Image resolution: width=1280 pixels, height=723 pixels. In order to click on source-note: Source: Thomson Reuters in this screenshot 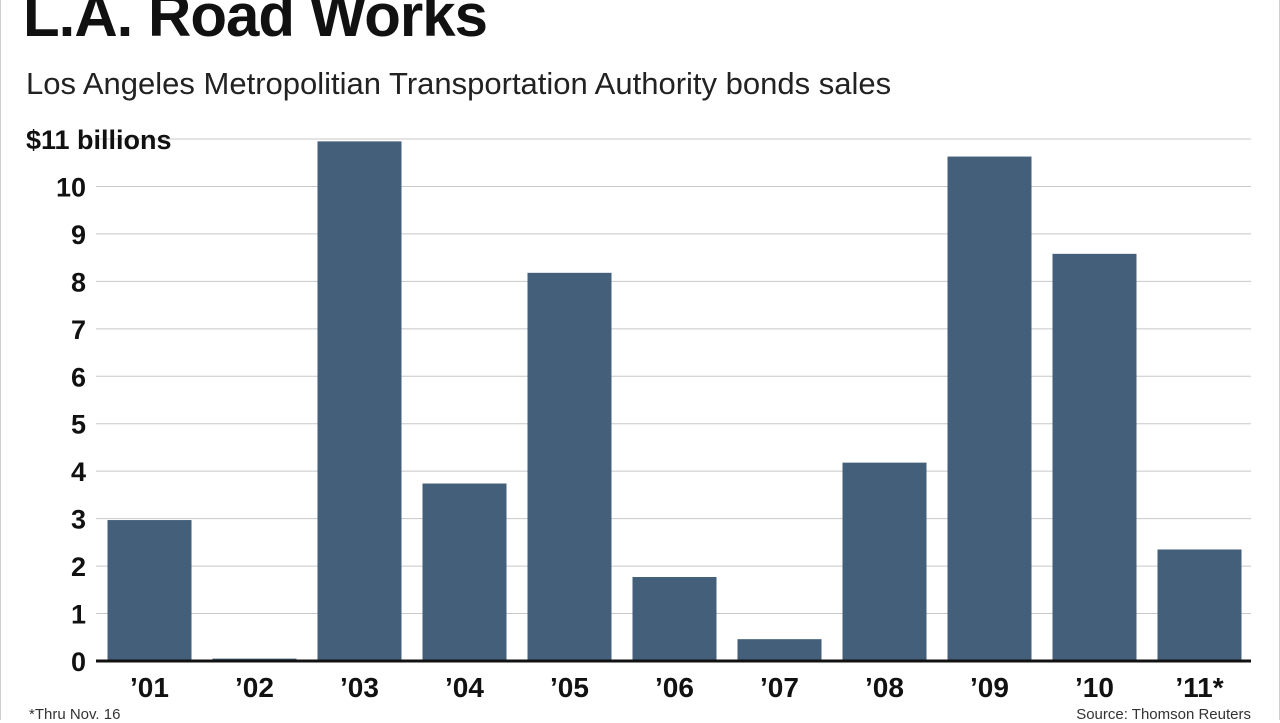, I will do `click(1163, 714)`.